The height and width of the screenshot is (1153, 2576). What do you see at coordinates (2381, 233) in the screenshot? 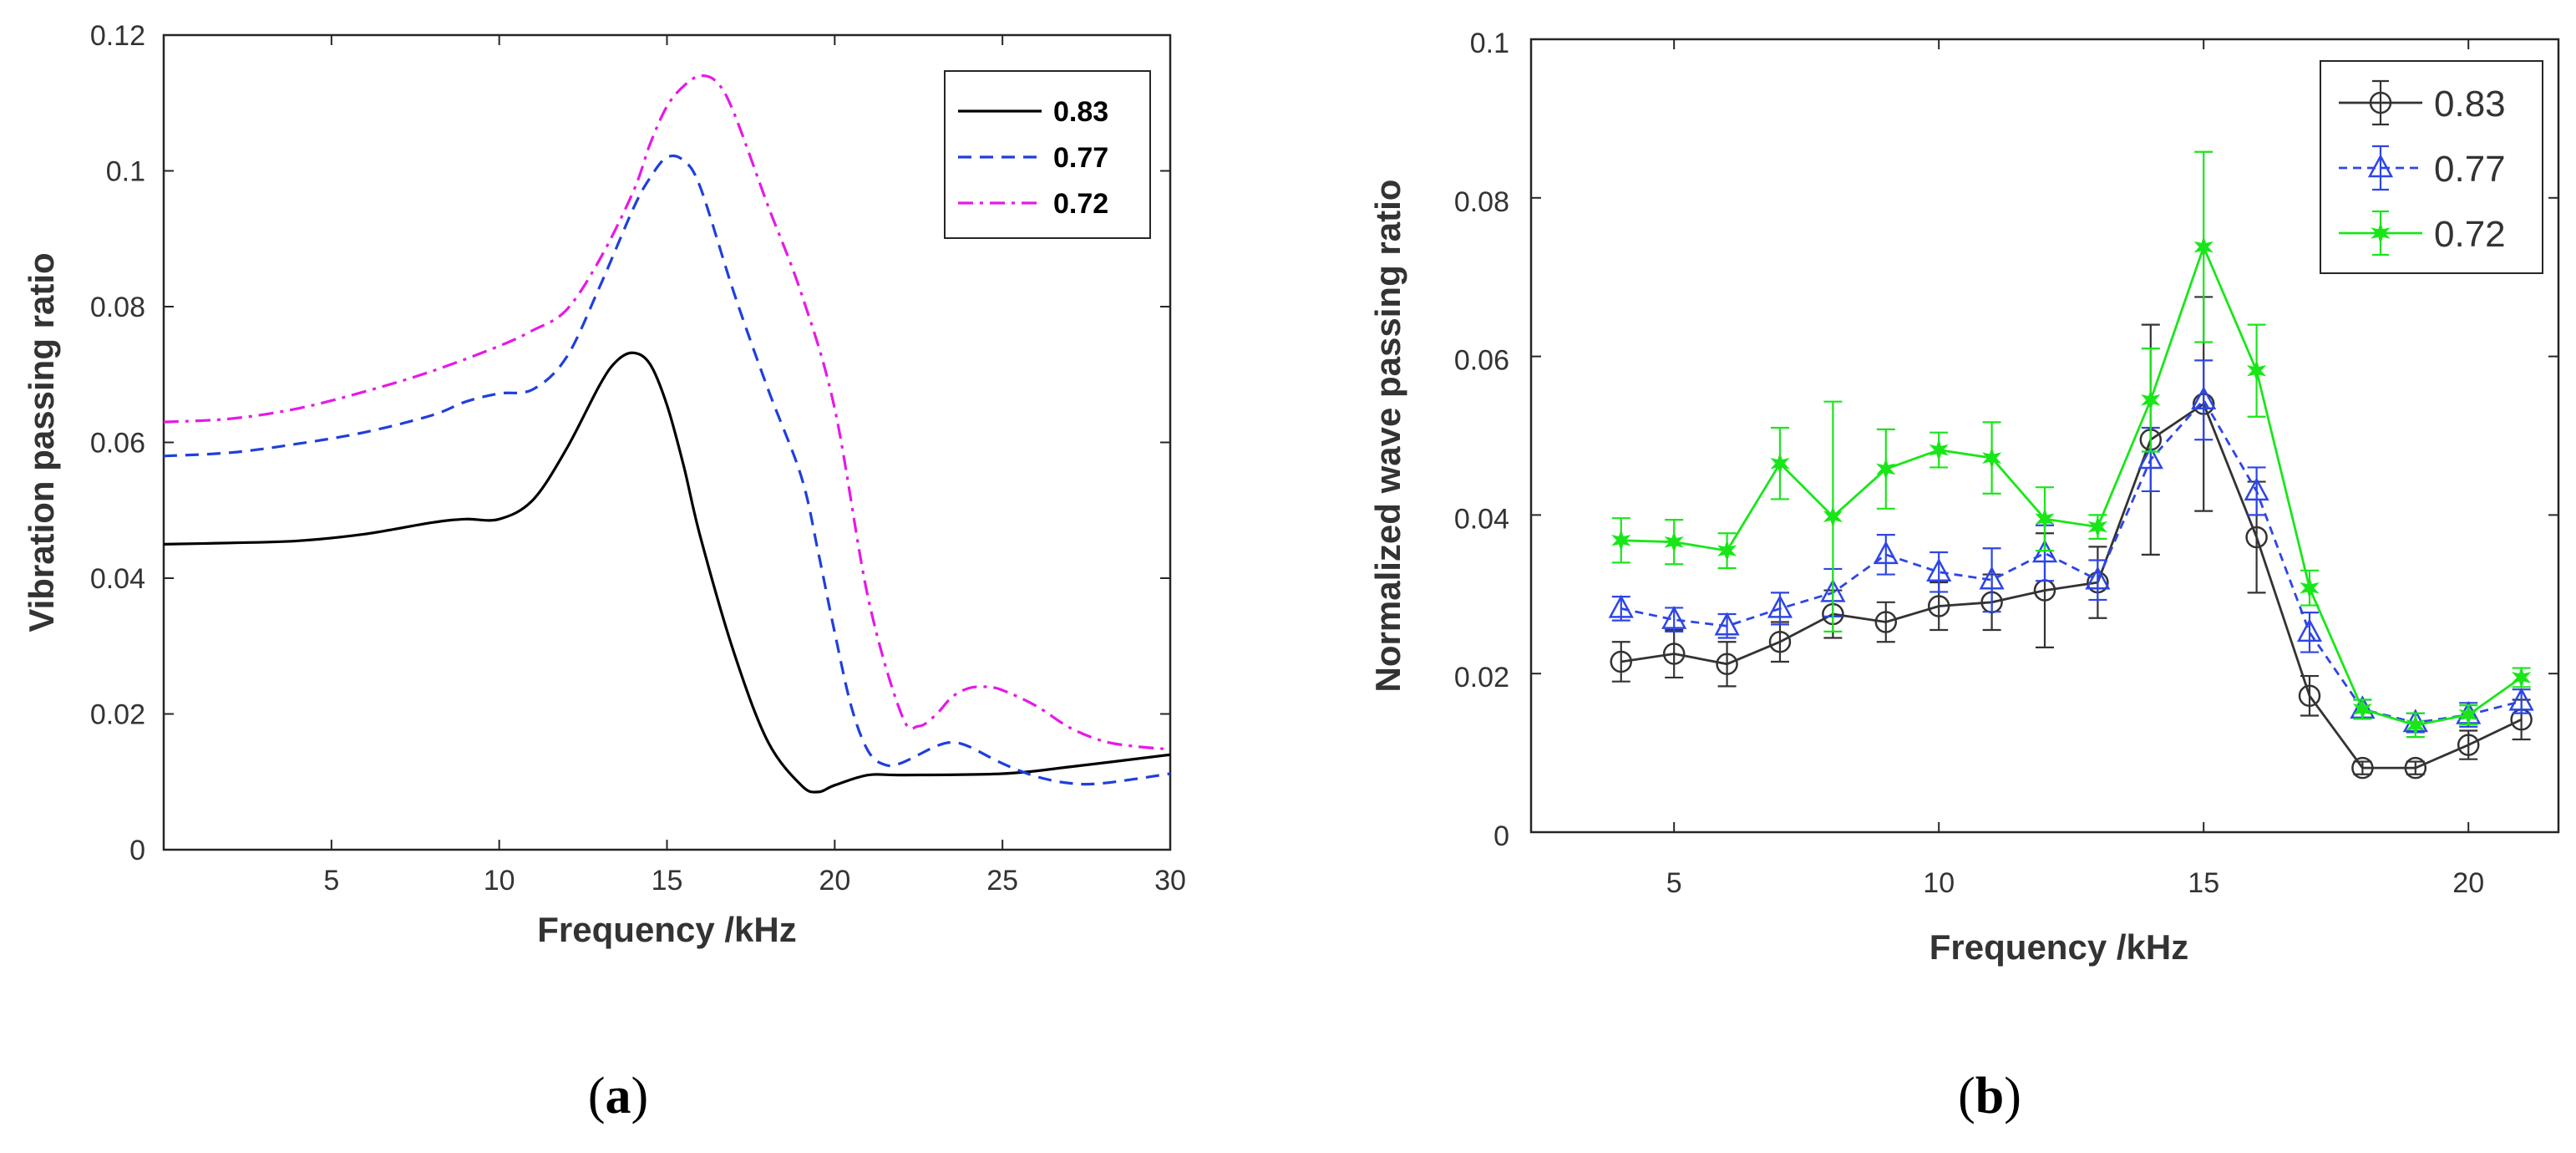
I see `legend-marker-0.72` at bounding box center [2381, 233].